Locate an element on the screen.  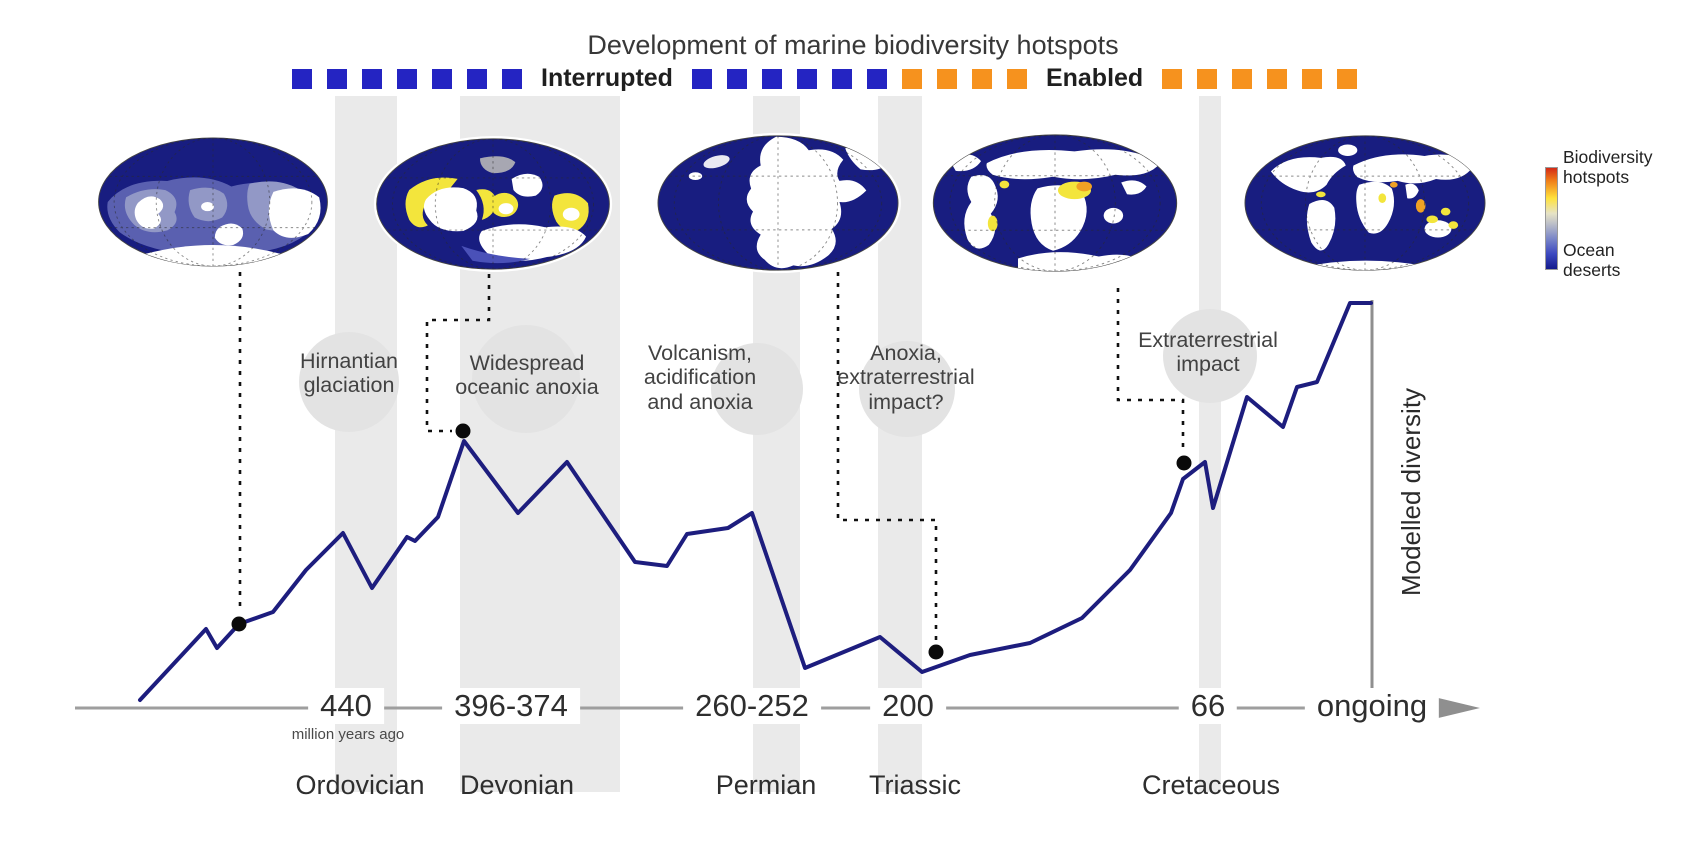
axis-unit-label: million years ago is located at coordinates (348, 734).